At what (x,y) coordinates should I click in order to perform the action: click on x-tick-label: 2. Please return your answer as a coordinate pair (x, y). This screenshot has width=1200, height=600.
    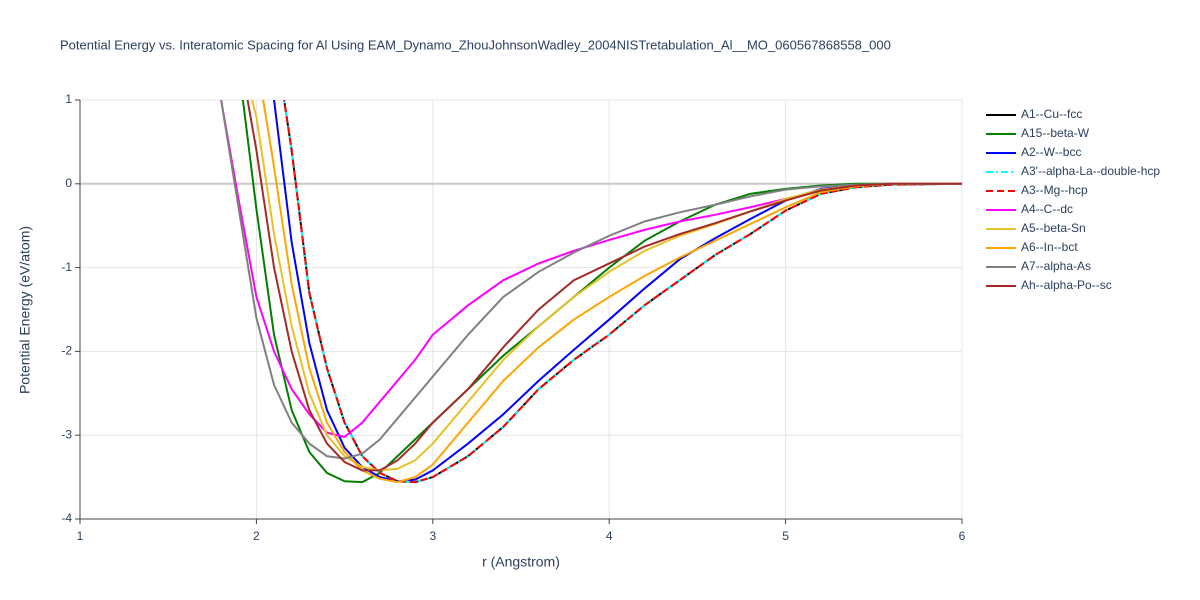
    Looking at the image, I should click on (256, 536).